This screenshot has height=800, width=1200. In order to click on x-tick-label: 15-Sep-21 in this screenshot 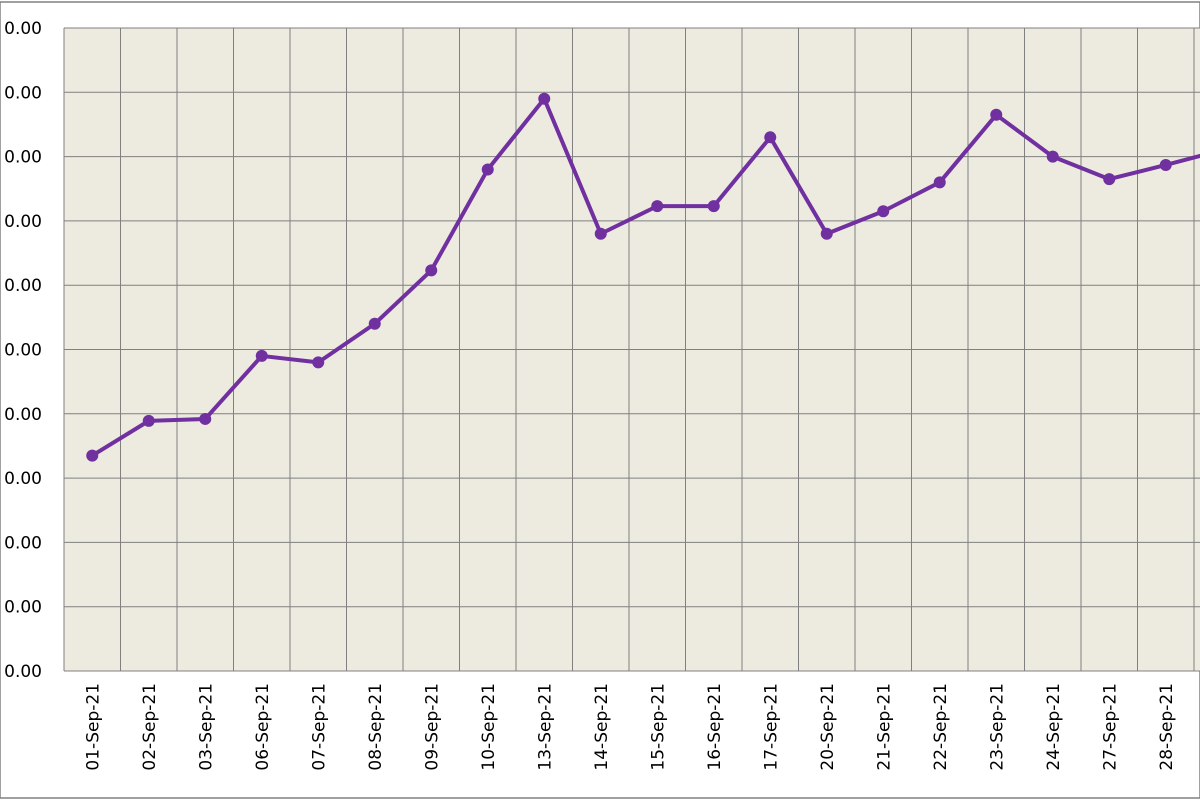, I will do `click(658, 727)`.